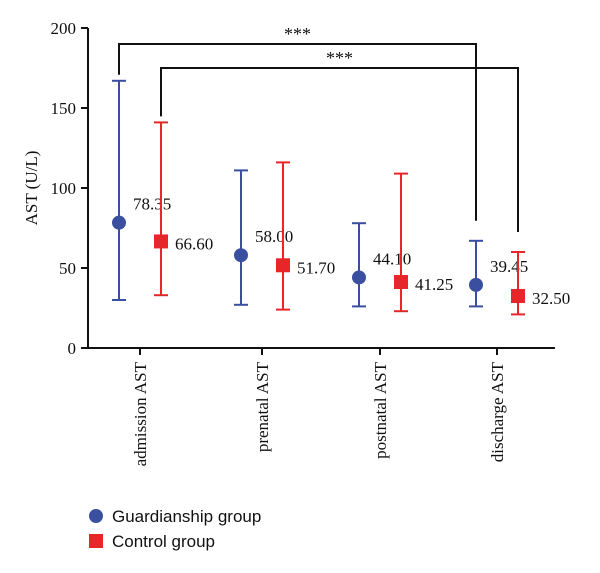 Image resolution: width=600 pixels, height=573 pixels. I want to click on x-tick-label: prenatal AST, so click(262, 406).